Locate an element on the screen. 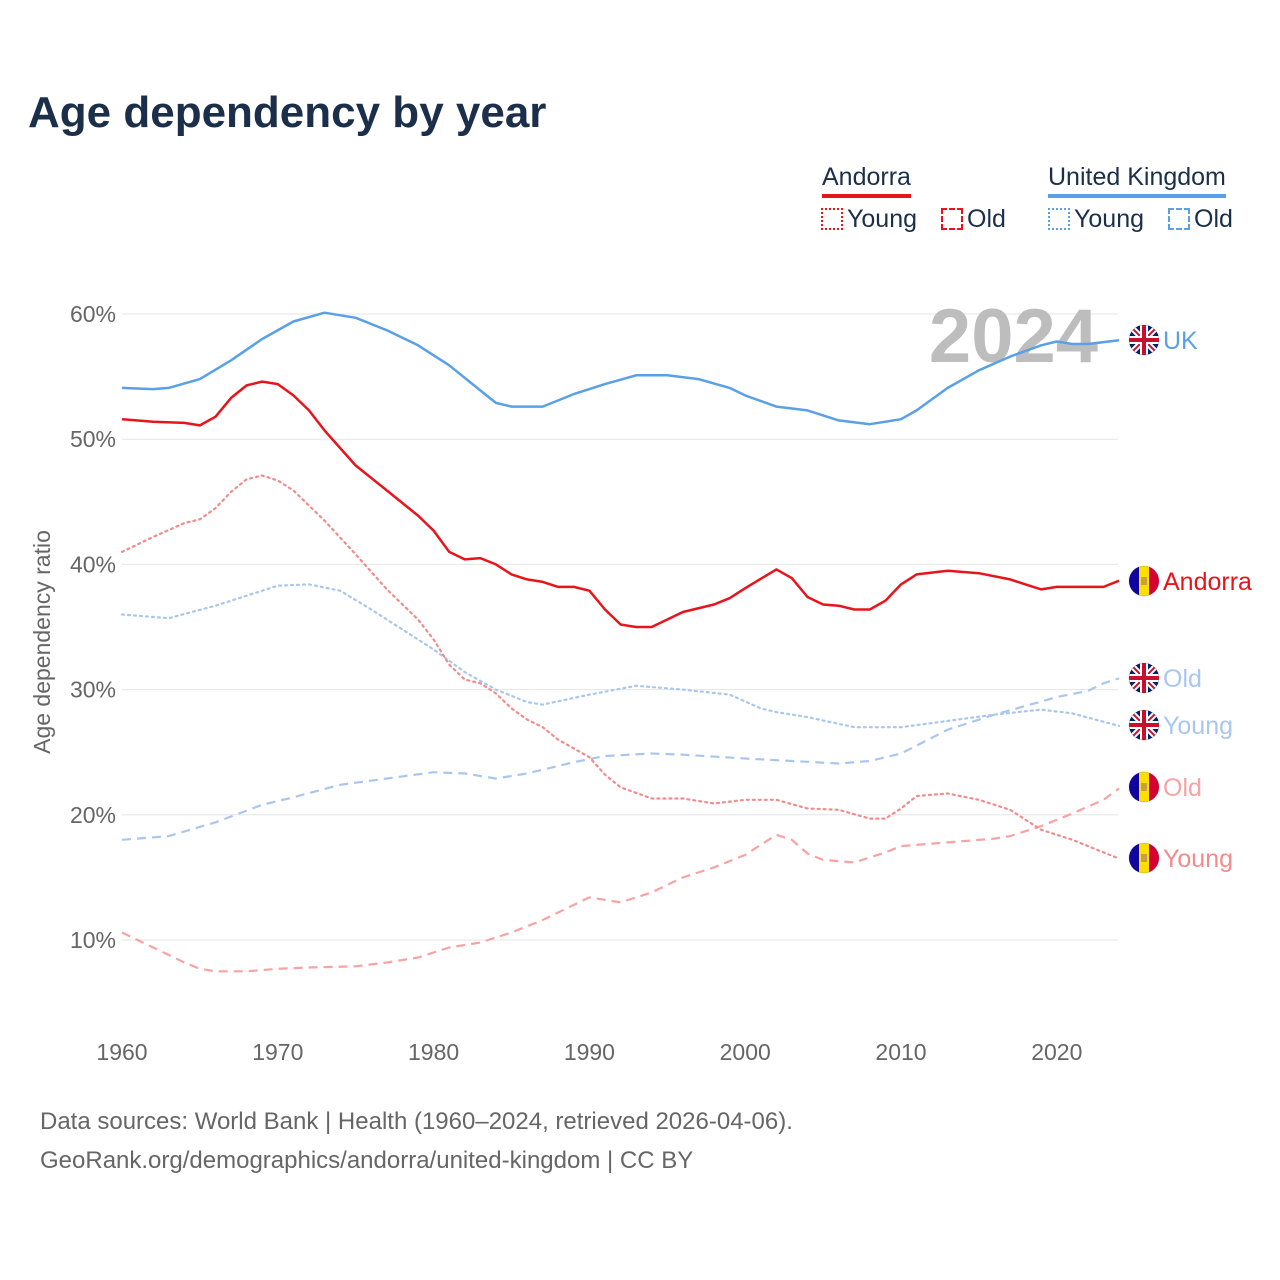  y-tick-label: 10% is located at coordinates (93, 940).